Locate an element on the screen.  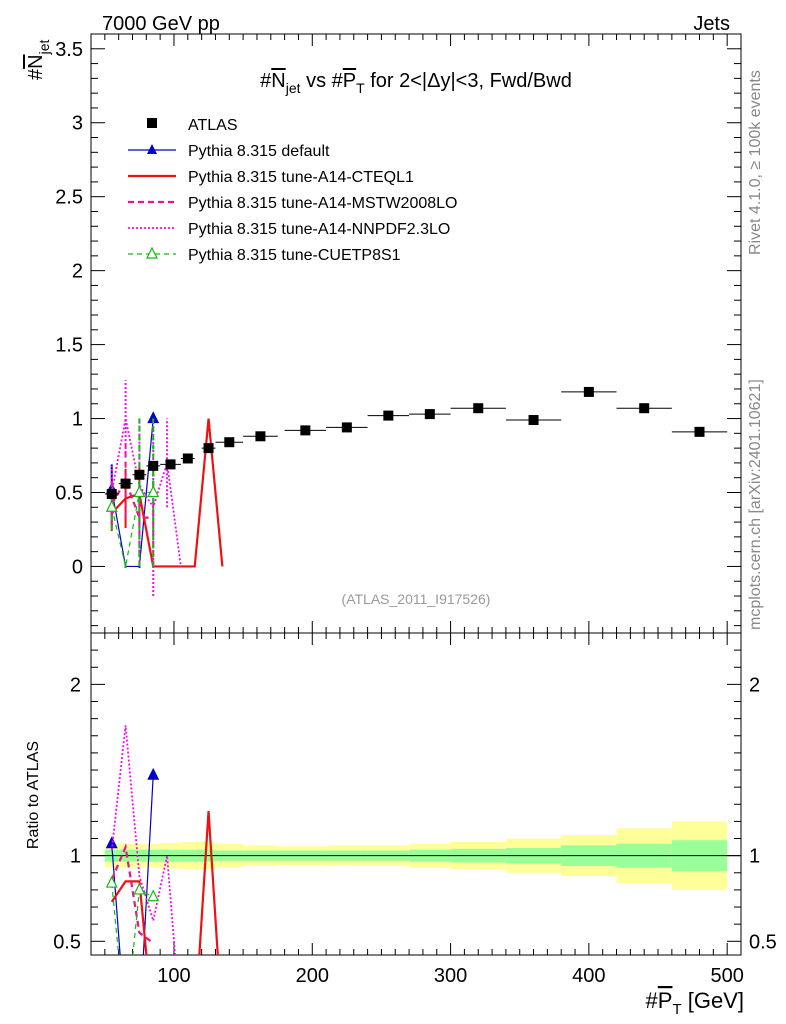
y-tick-label: 0 is located at coordinates (77, 567).